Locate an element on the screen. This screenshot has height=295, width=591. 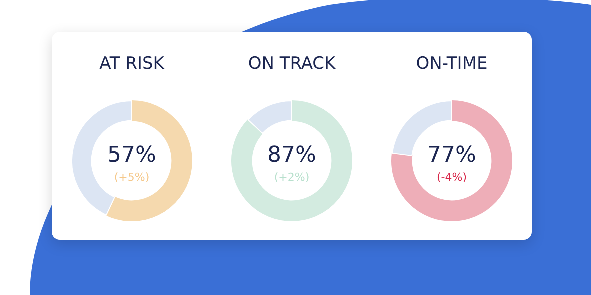
chart-title: ON-TIME is located at coordinates (452, 64).